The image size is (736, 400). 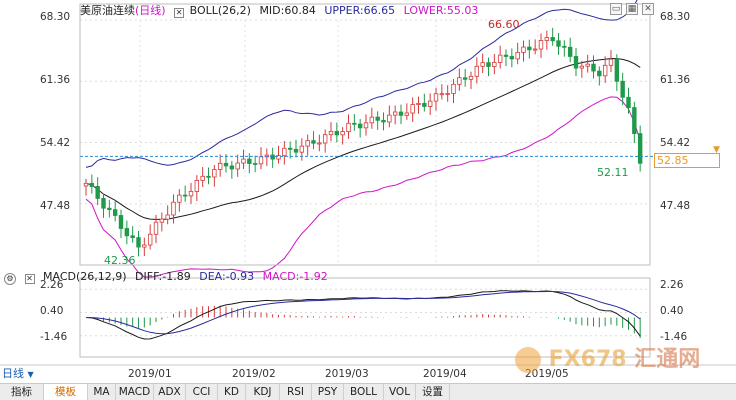 What do you see at coordinates (22, 392) in the screenshot?
I see `tab-indicators: 指标` at bounding box center [22, 392].